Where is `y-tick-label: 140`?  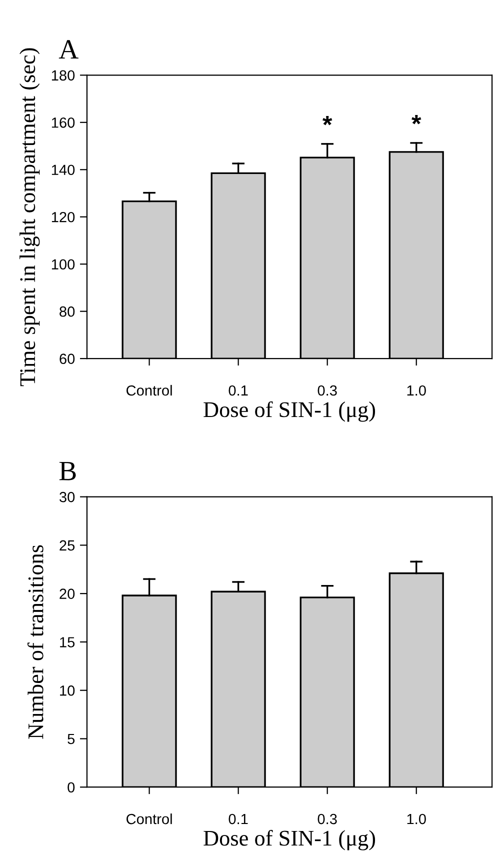
y-tick-label: 140 is located at coordinates (63, 170).